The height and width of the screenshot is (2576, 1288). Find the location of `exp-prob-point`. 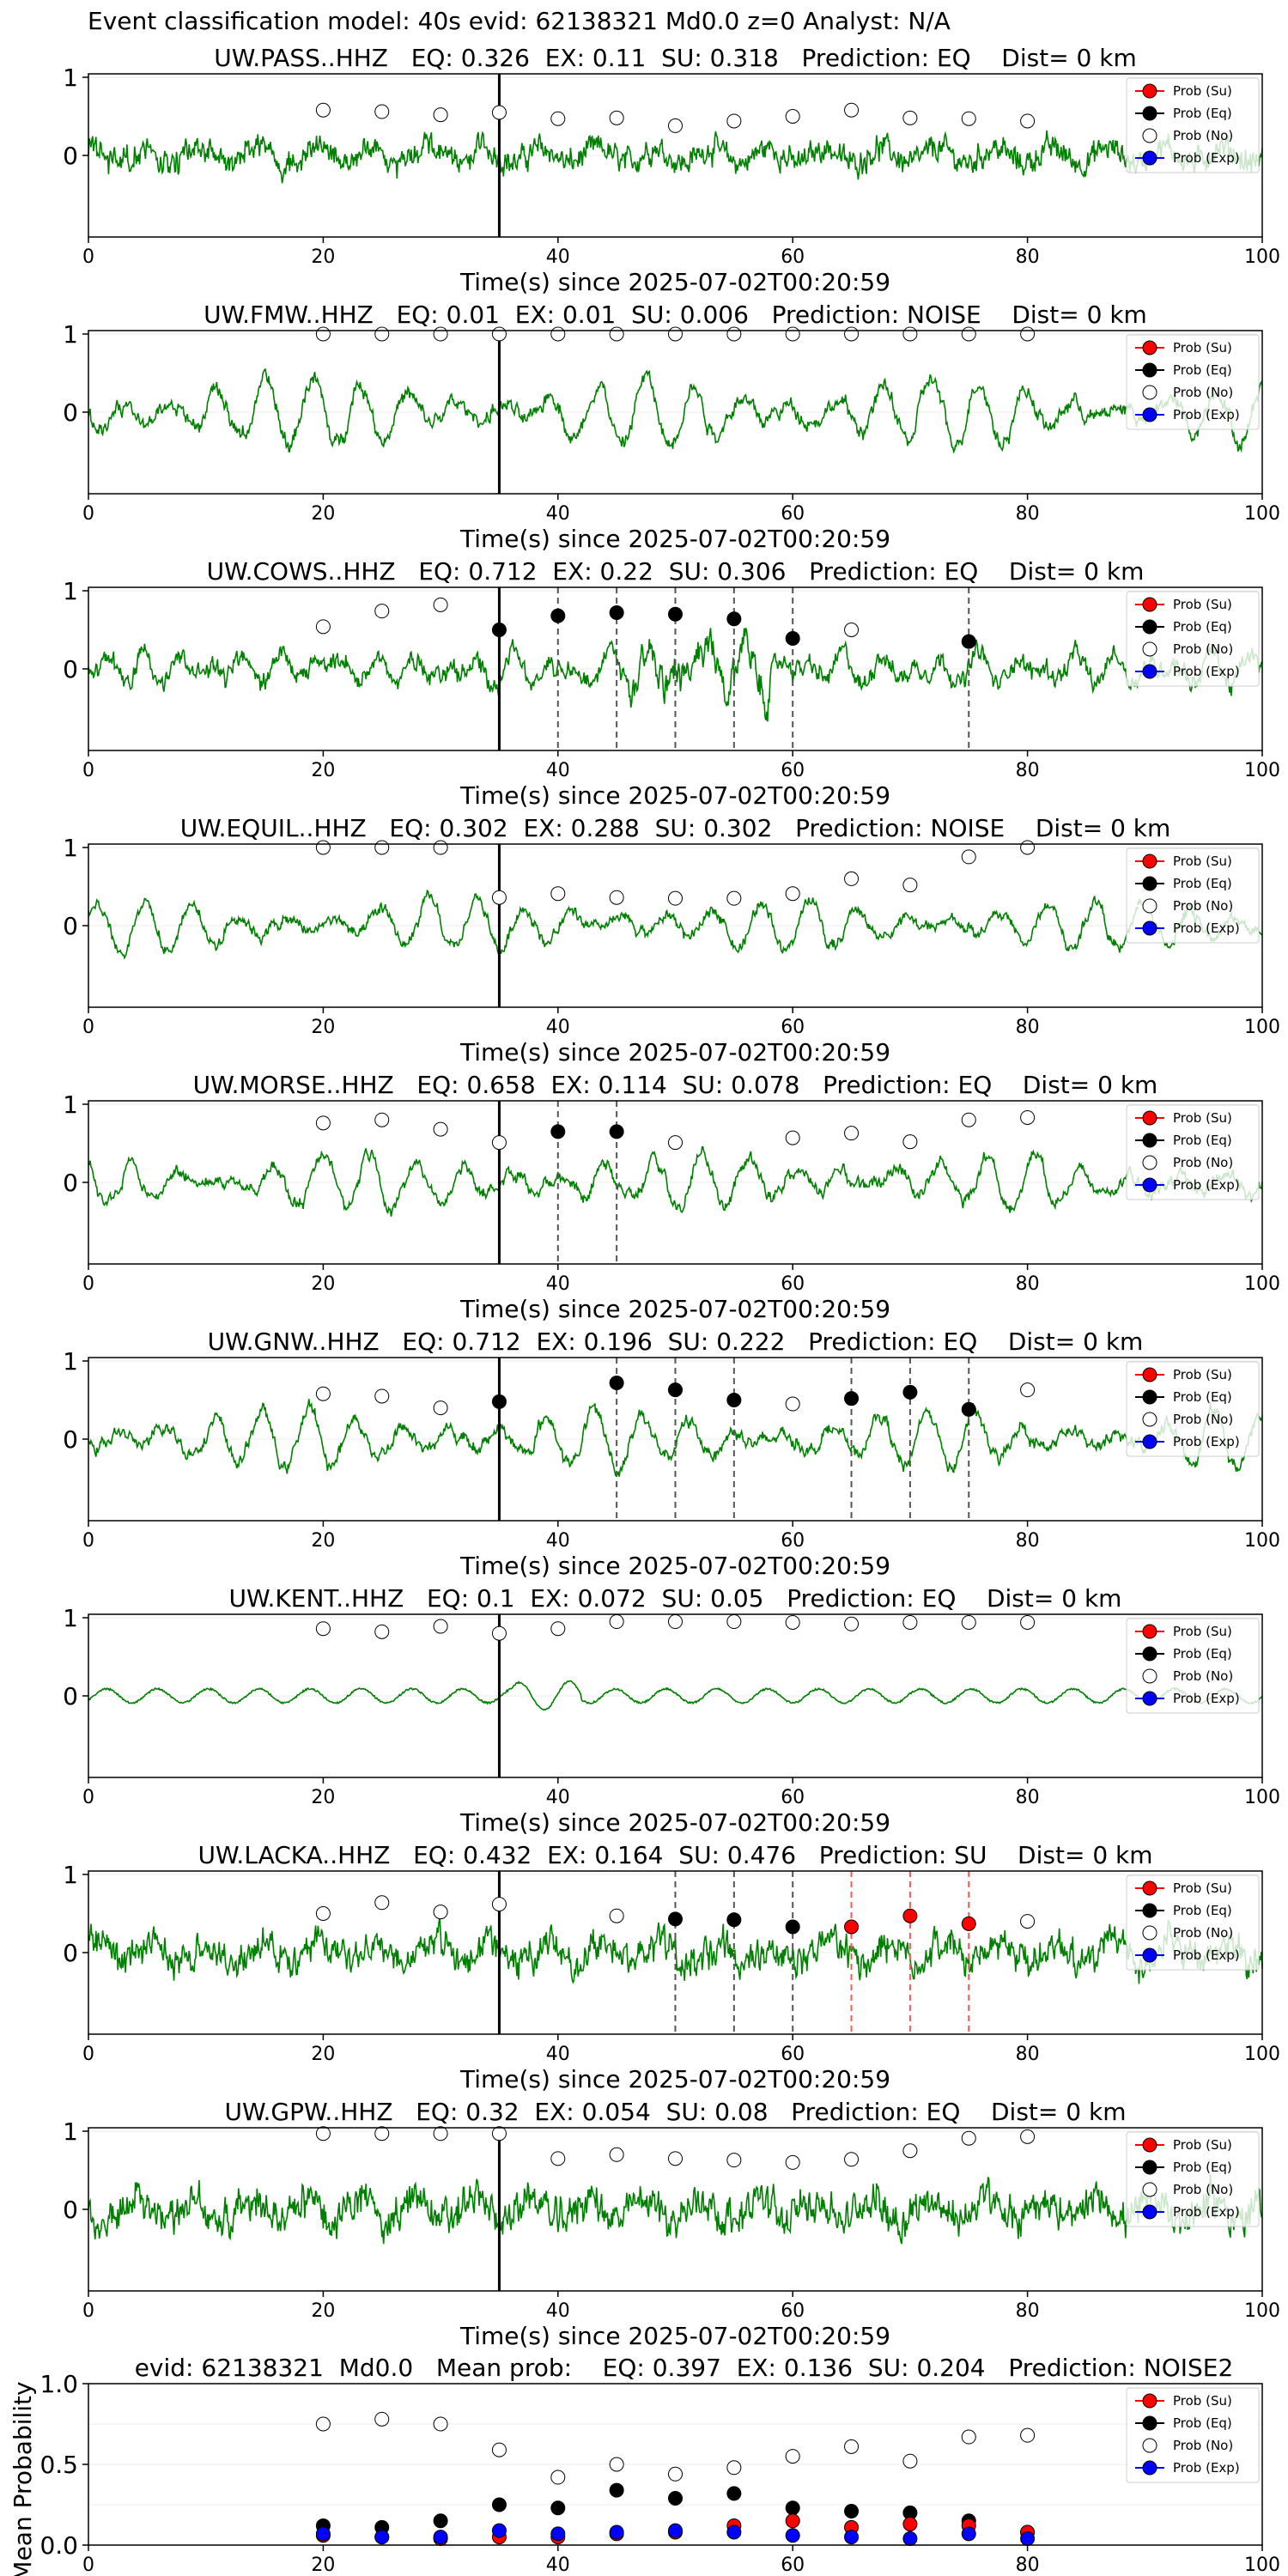

exp-prob-point is located at coordinates (323, 2534).